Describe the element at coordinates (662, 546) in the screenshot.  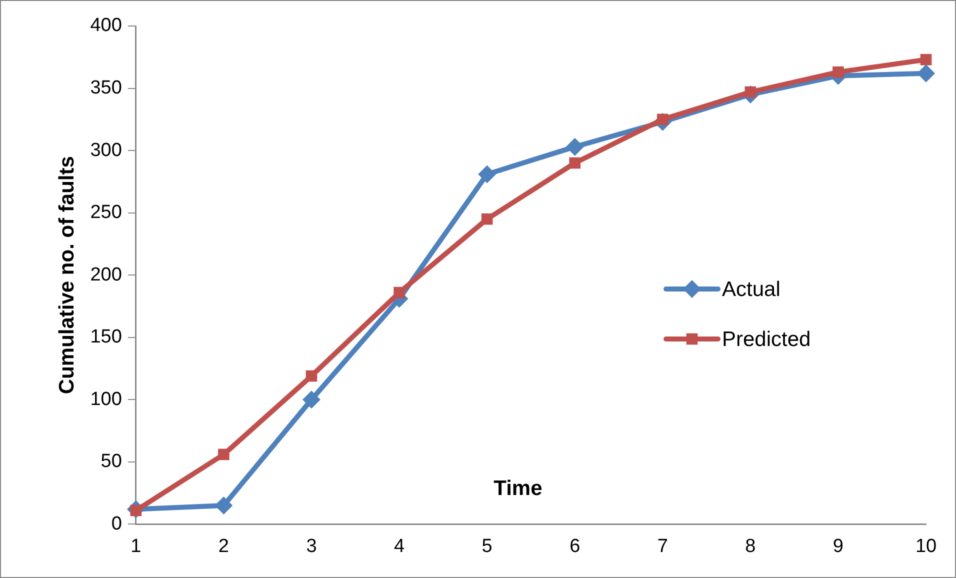
I see `x-tick-label: 7` at that location.